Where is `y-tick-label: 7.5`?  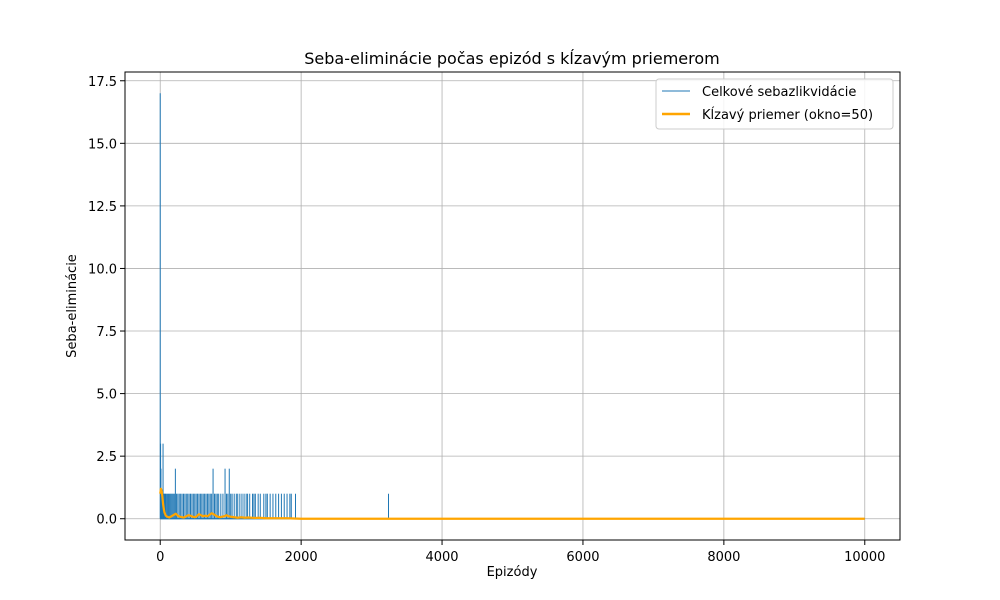
y-tick-label: 7.5 is located at coordinates (106, 332).